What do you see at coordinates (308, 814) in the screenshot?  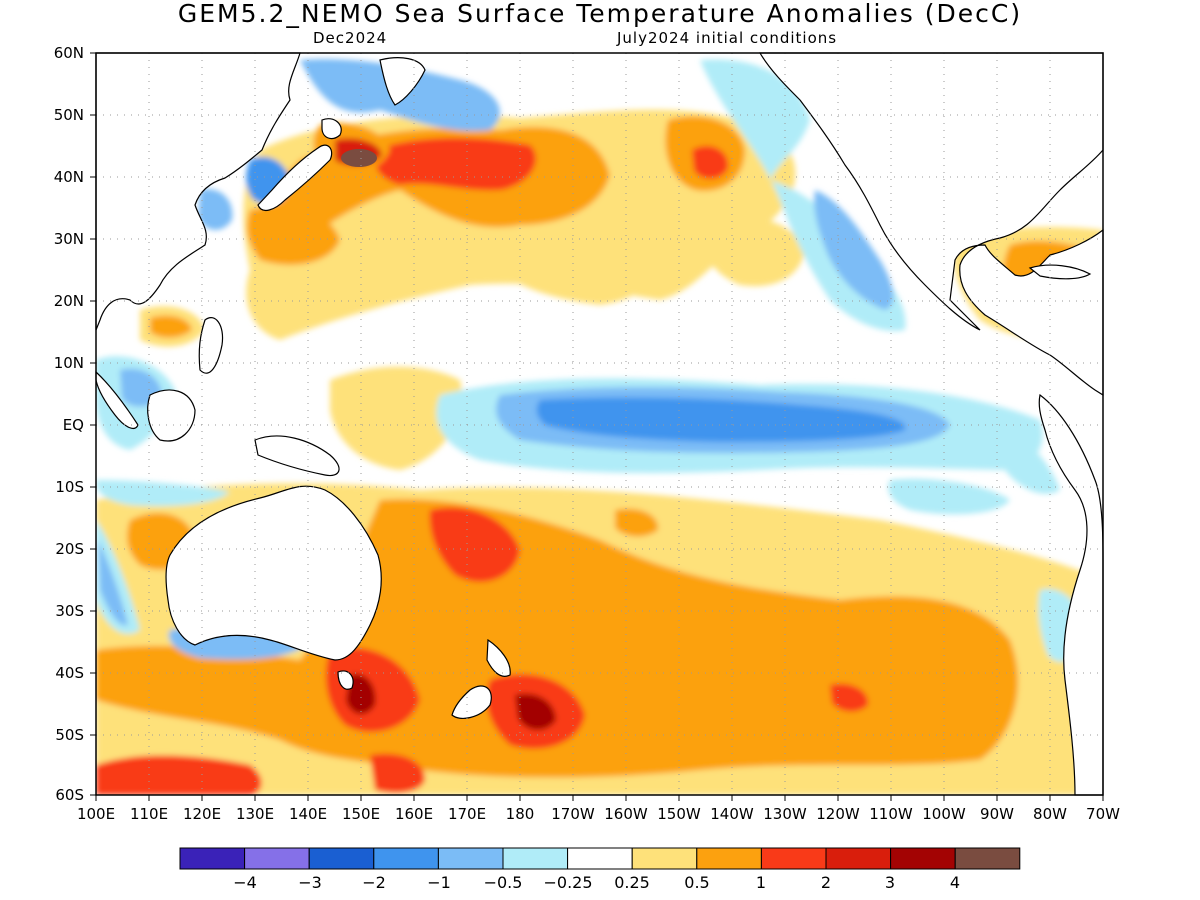 I see `lon-label: 140E` at bounding box center [308, 814].